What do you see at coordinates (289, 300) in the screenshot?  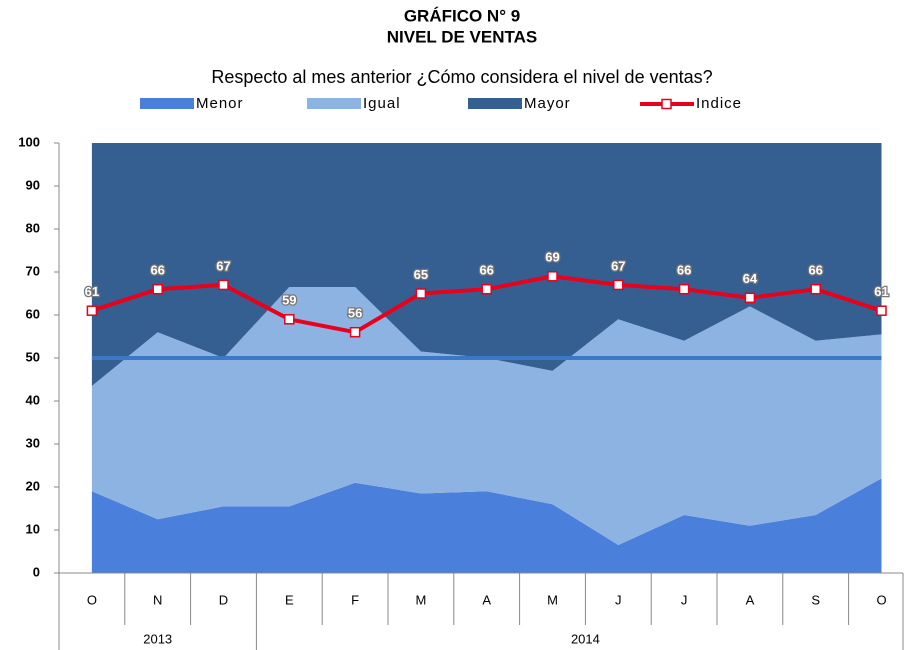 I see `data-label: 59` at bounding box center [289, 300].